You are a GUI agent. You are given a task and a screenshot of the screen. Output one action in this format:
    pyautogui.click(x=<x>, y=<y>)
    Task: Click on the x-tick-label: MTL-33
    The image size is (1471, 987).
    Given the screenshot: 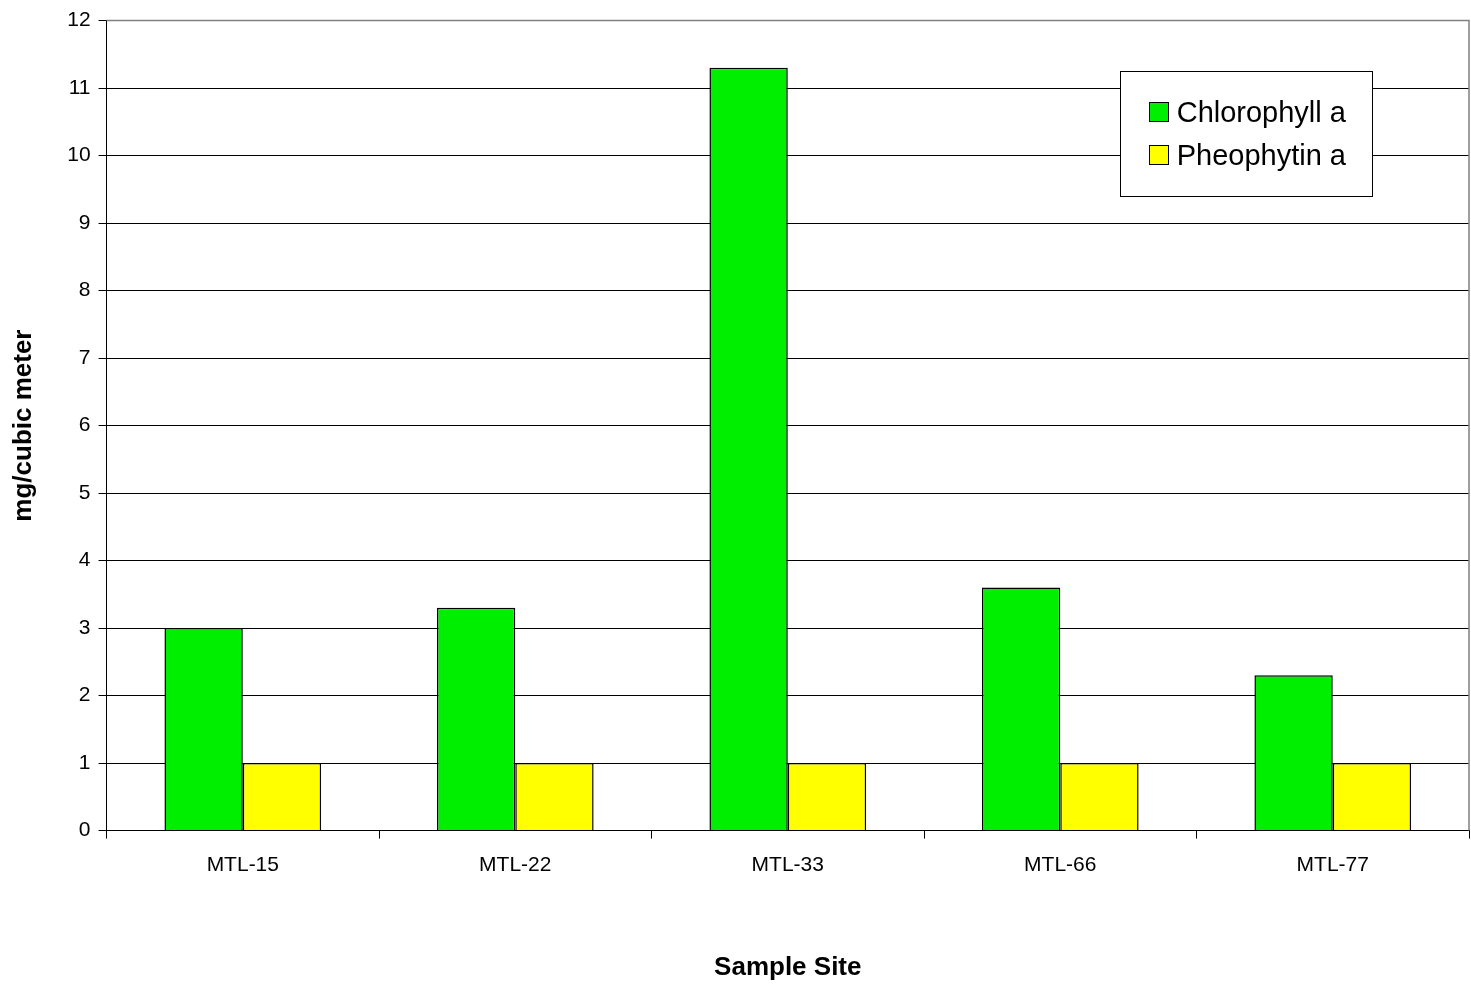 What is the action you would take?
    pyautogui.click(x=787, y=863)
    